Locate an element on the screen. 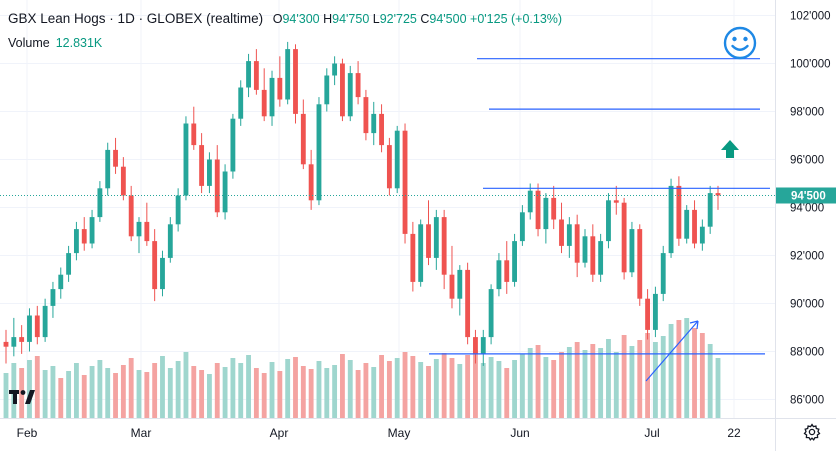 The width and height of the screenshot is (836, 451). low-label: L is located at coordinates (376, 19).